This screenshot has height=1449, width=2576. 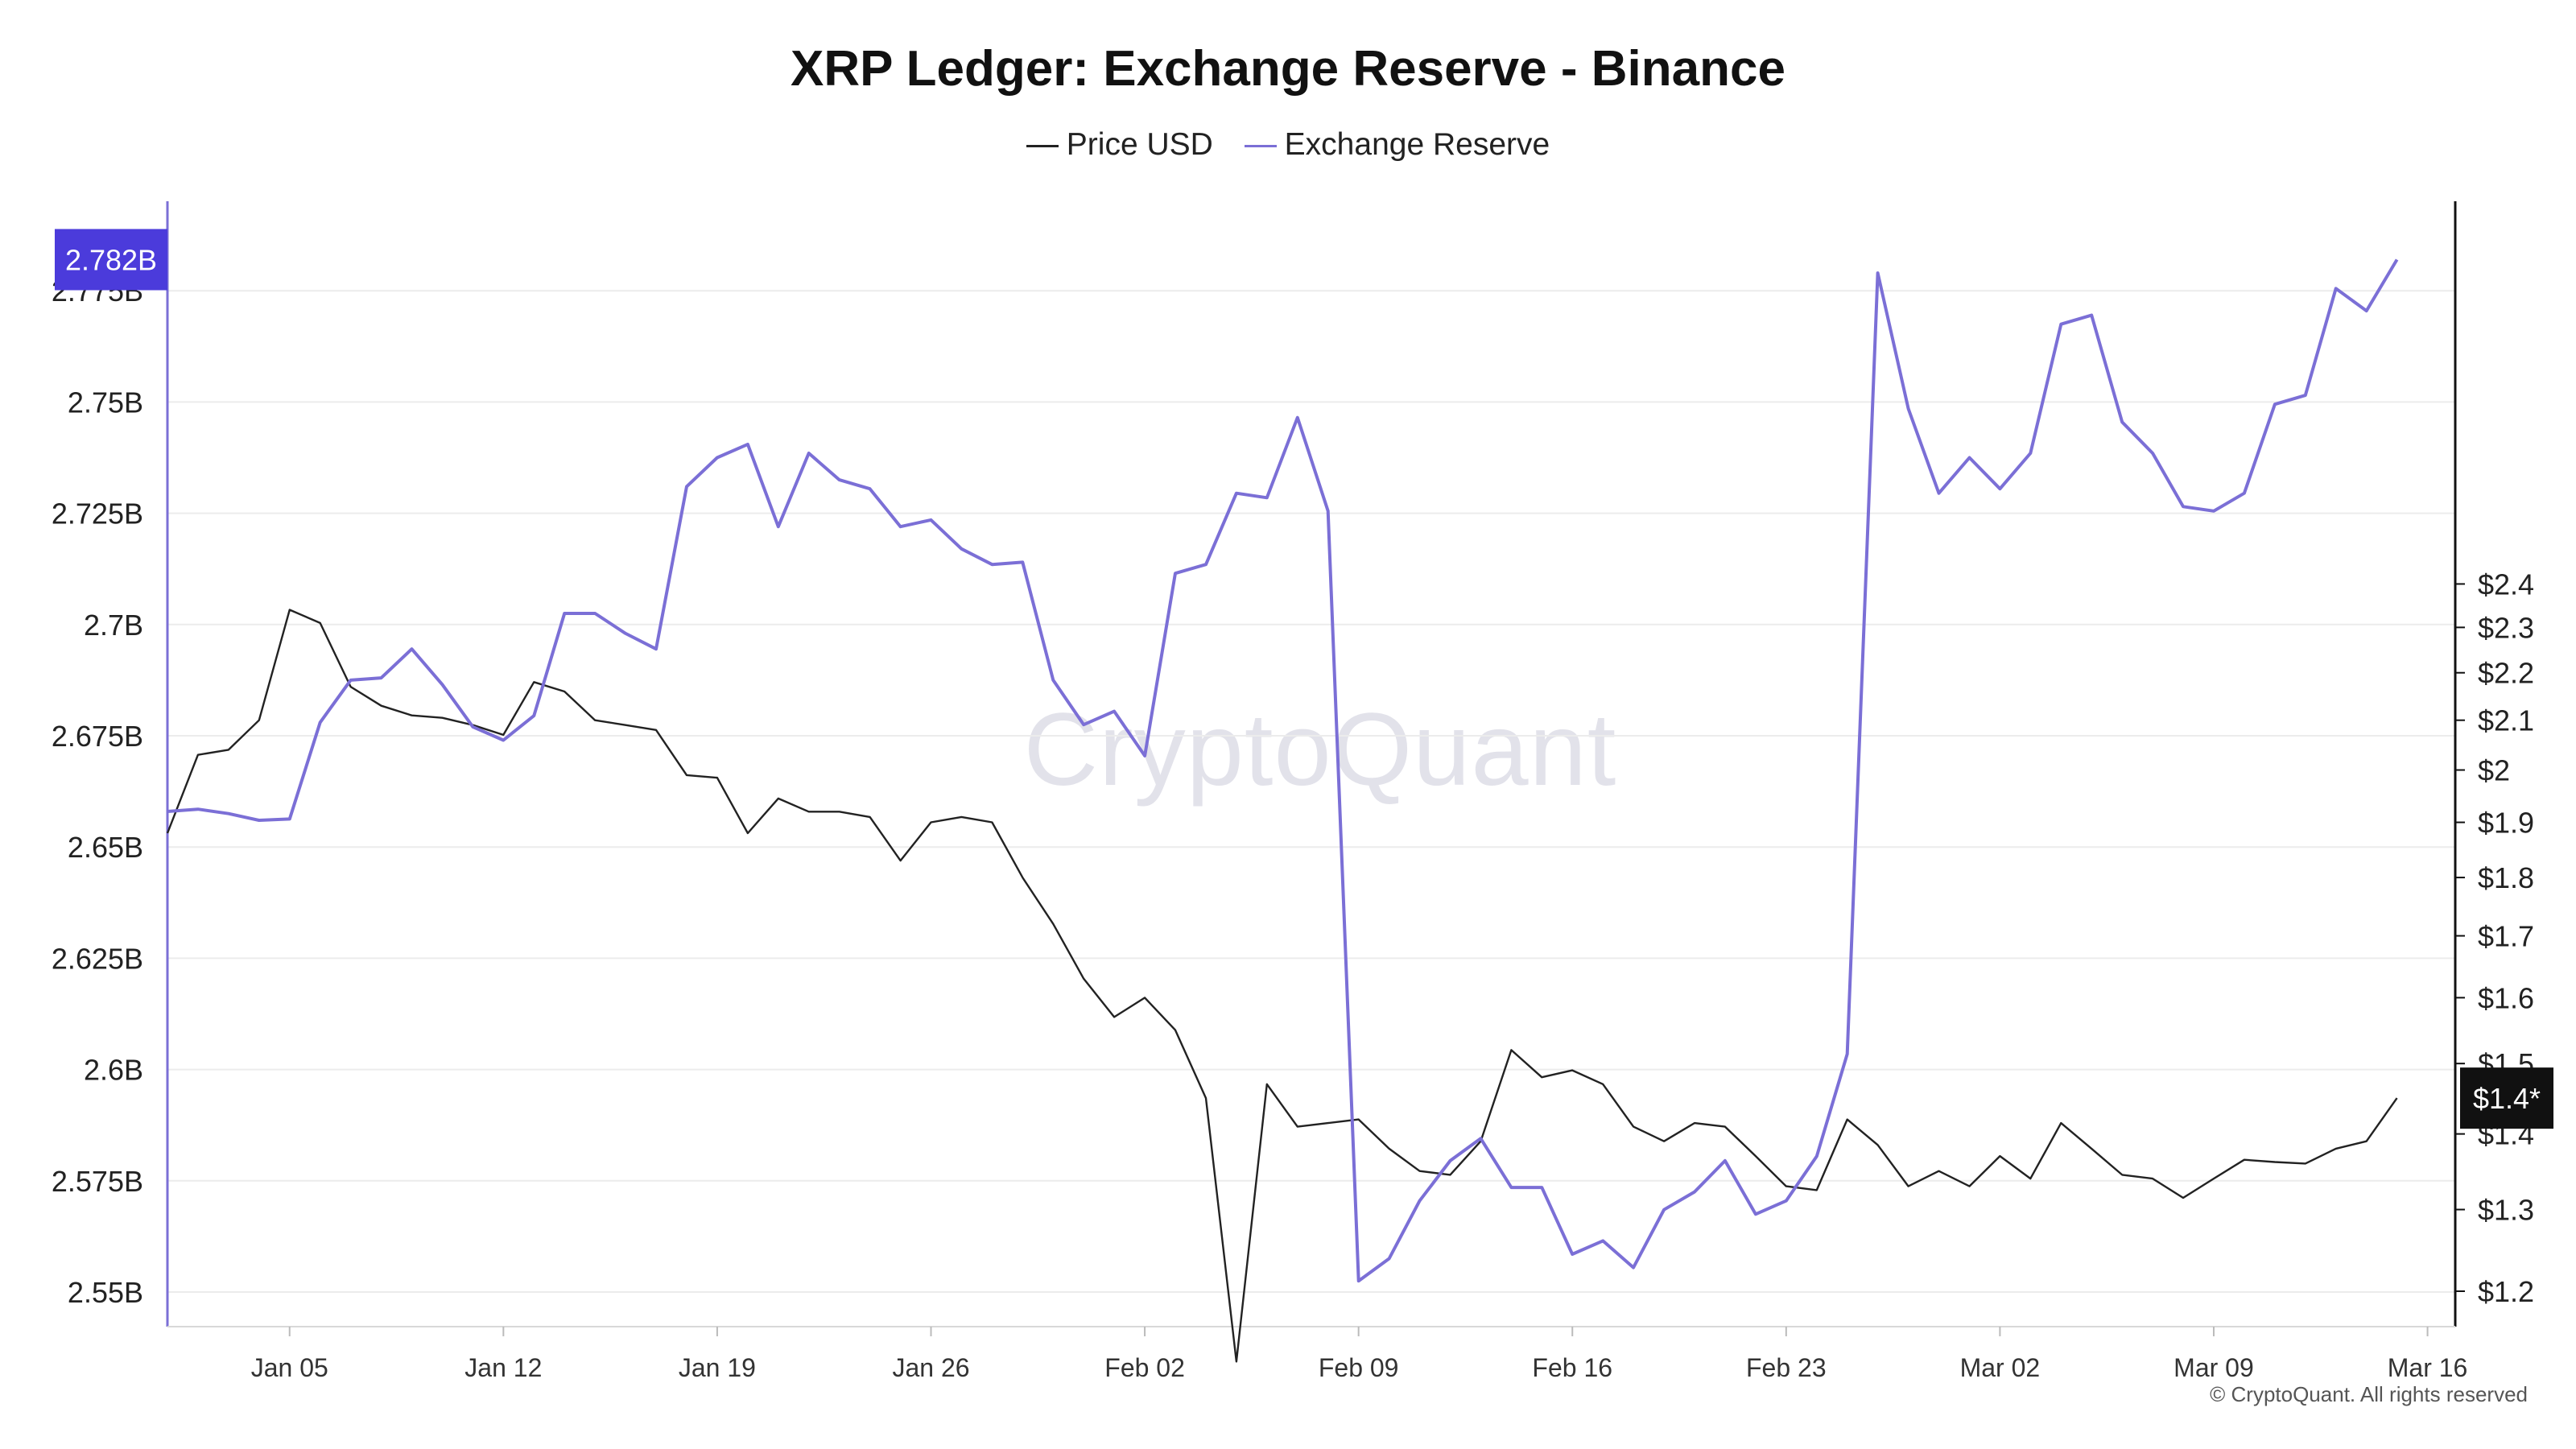 I want to click on x-tick-label: Jan 26, so click(x=930, y=1367).